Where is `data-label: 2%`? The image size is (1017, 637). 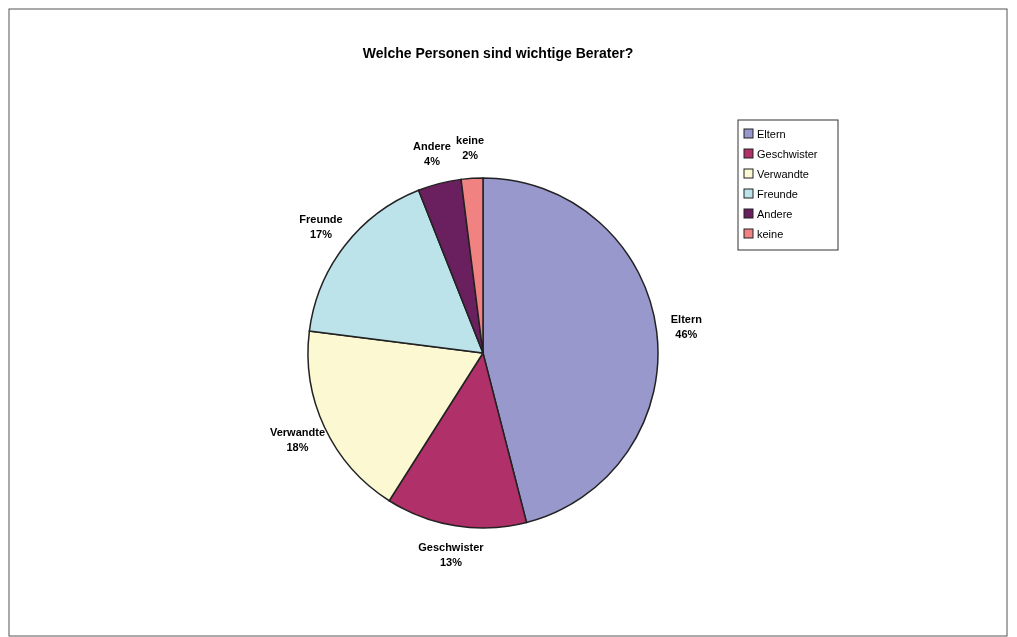 data-label: 2% is located at coordinates (470, 155).